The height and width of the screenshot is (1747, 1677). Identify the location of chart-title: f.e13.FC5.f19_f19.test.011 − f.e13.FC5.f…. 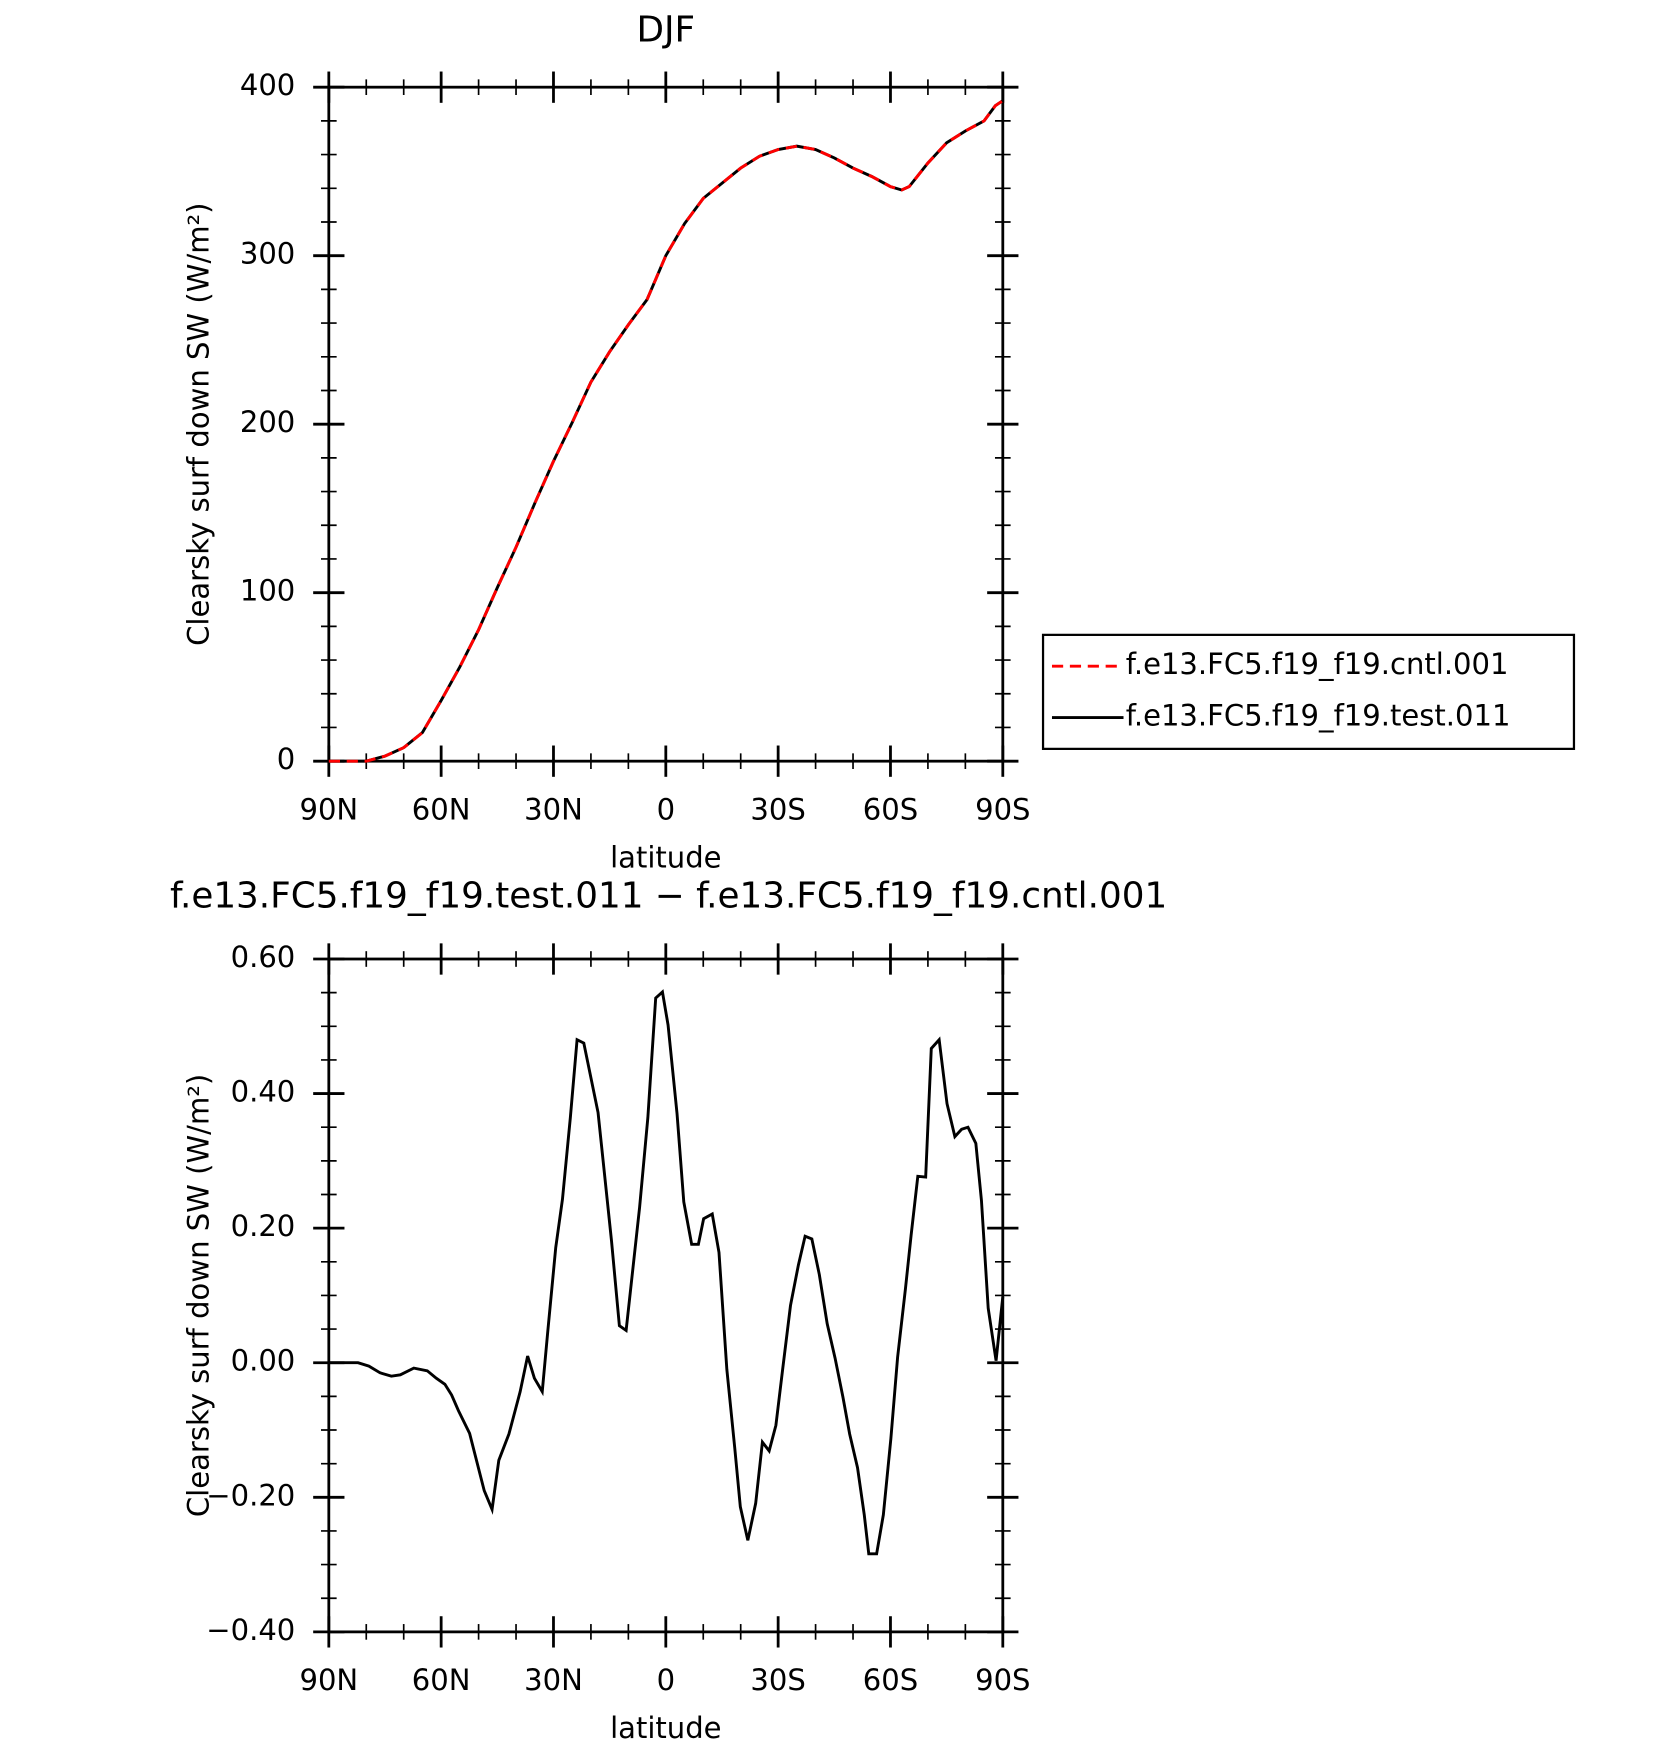
(668, 896).